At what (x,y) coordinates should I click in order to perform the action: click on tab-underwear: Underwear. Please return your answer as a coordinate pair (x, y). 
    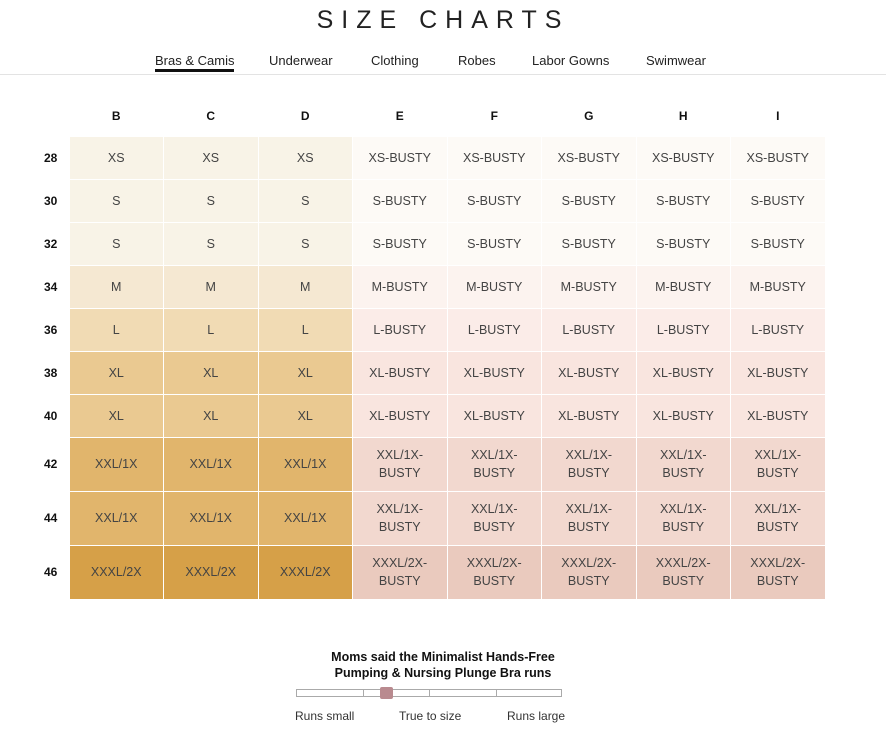
    Looking at the image, I should click on (301, 60).